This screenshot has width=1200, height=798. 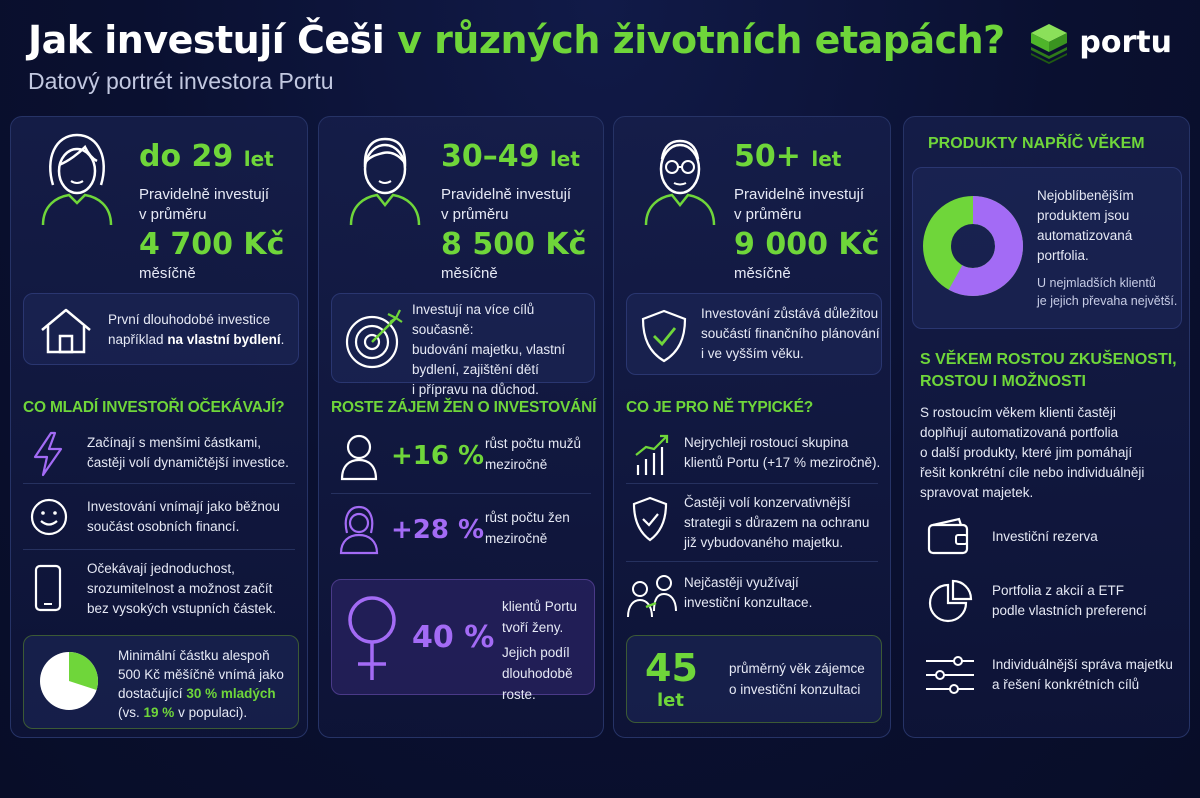 I want to click on min-line: 500 Kč měšíčně vnímá jako, so click(x=201, y=674).